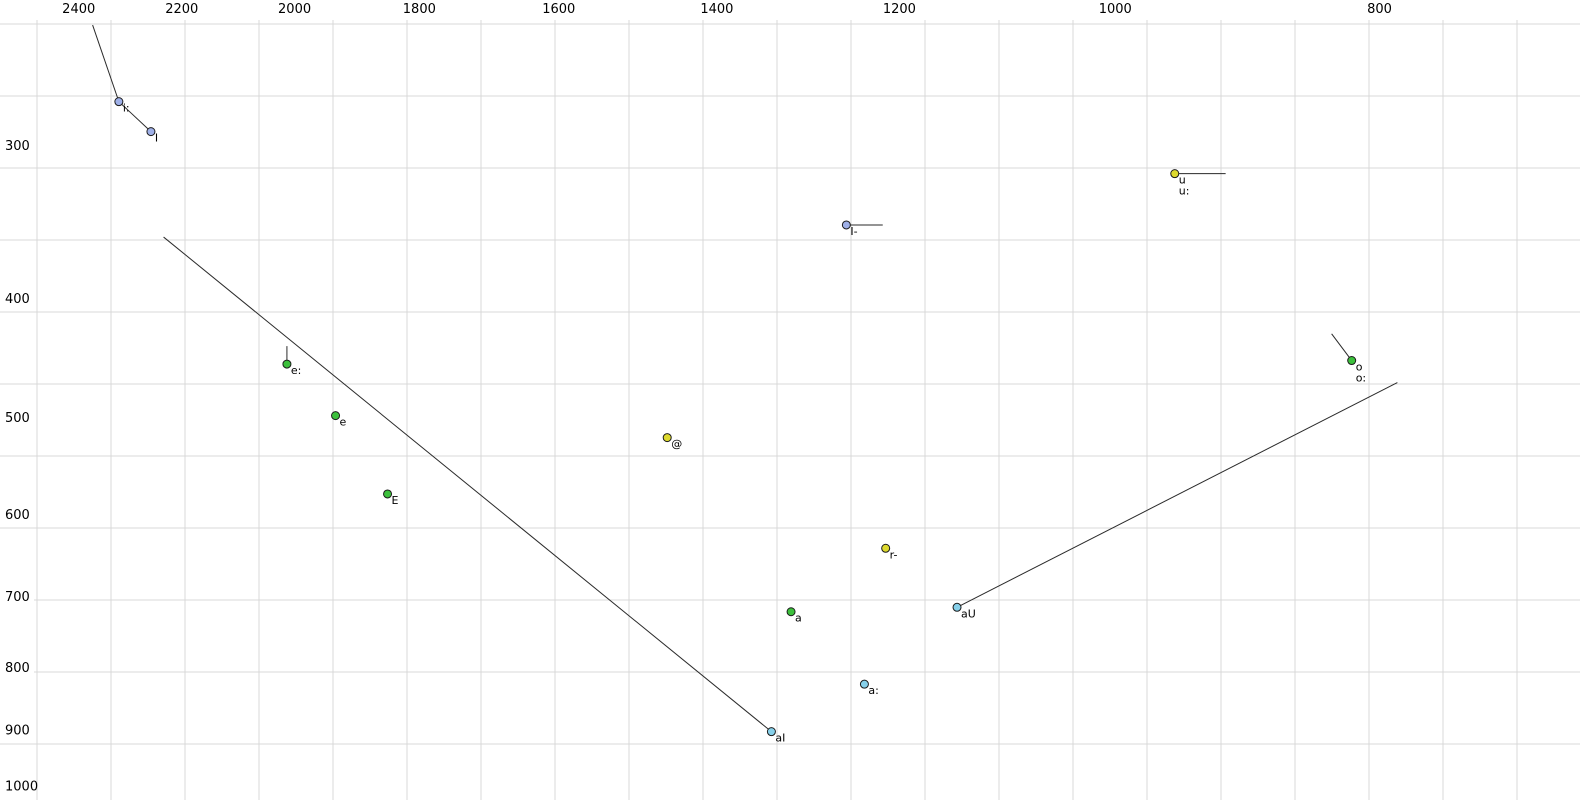 The height and width of the screenshot is (800, 1580). Describe the element at coordinates (1361, 373) in the screenshot. I see `vowel-label-o-long: o o:` at that location.